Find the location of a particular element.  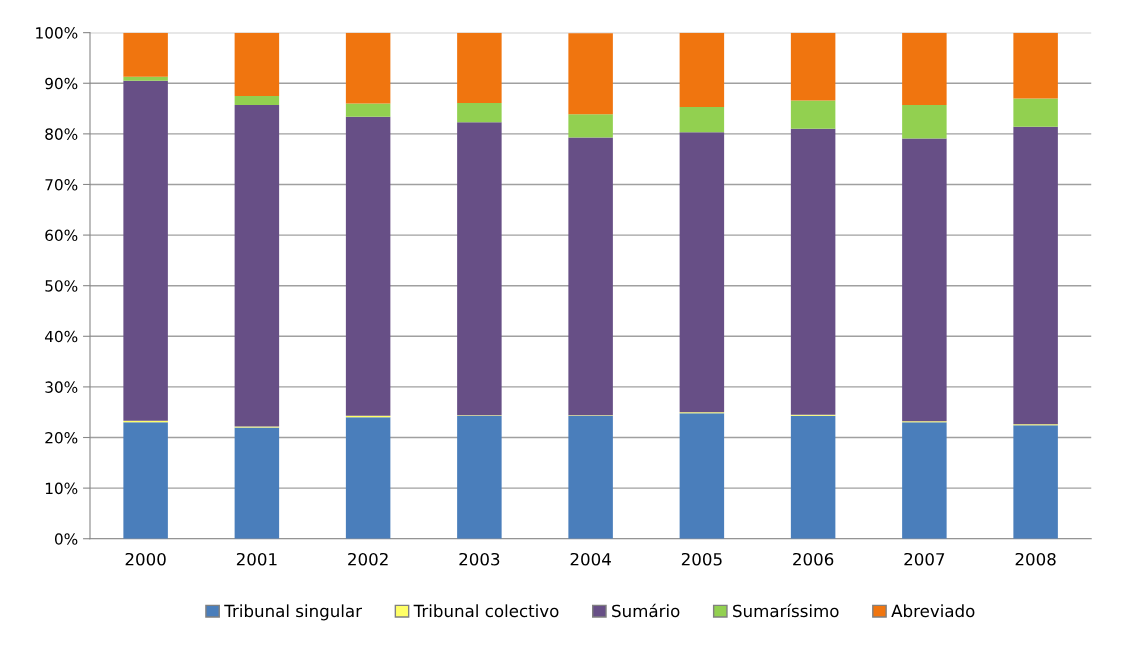

y-tick-label: 50% is located at coordinates (61, 286).